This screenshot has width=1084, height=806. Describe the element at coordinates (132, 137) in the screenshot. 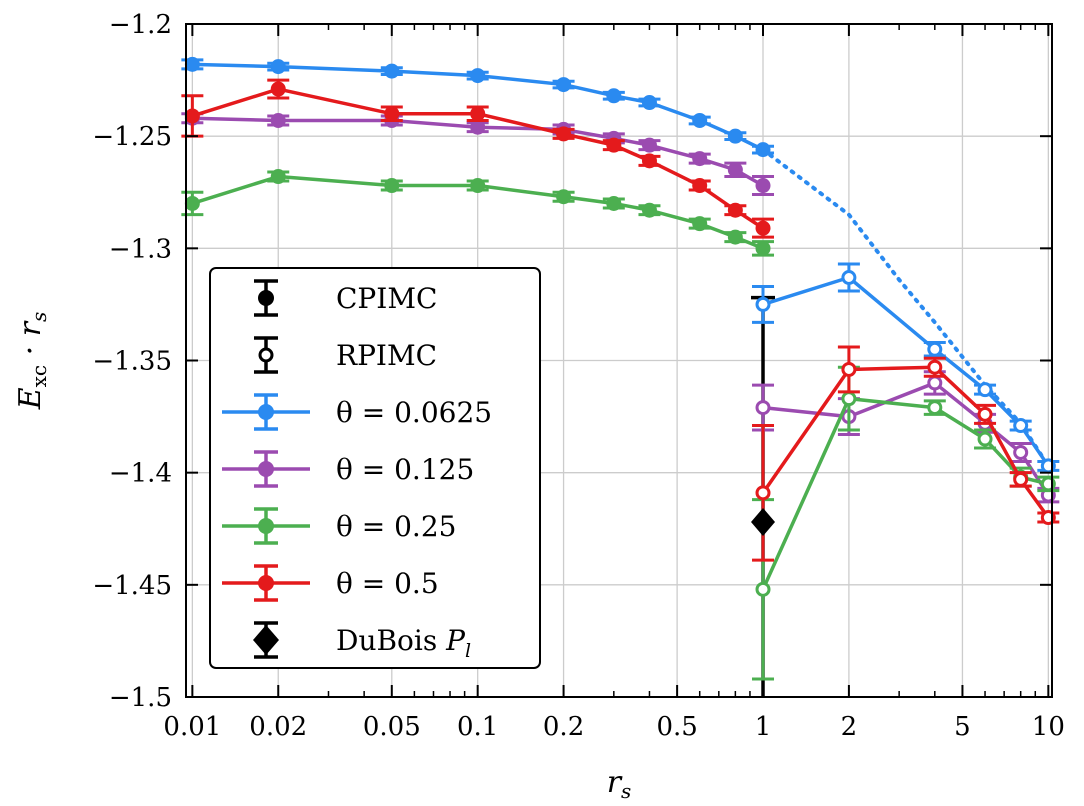

I see `y-tick-label: −1.25` at that location.